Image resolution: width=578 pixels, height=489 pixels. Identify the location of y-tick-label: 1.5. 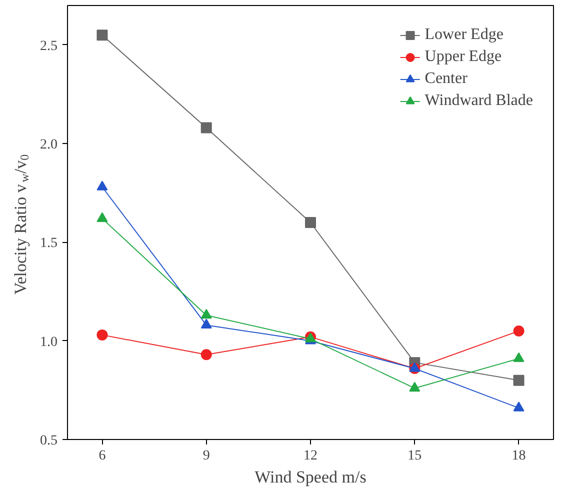
(49, 244).